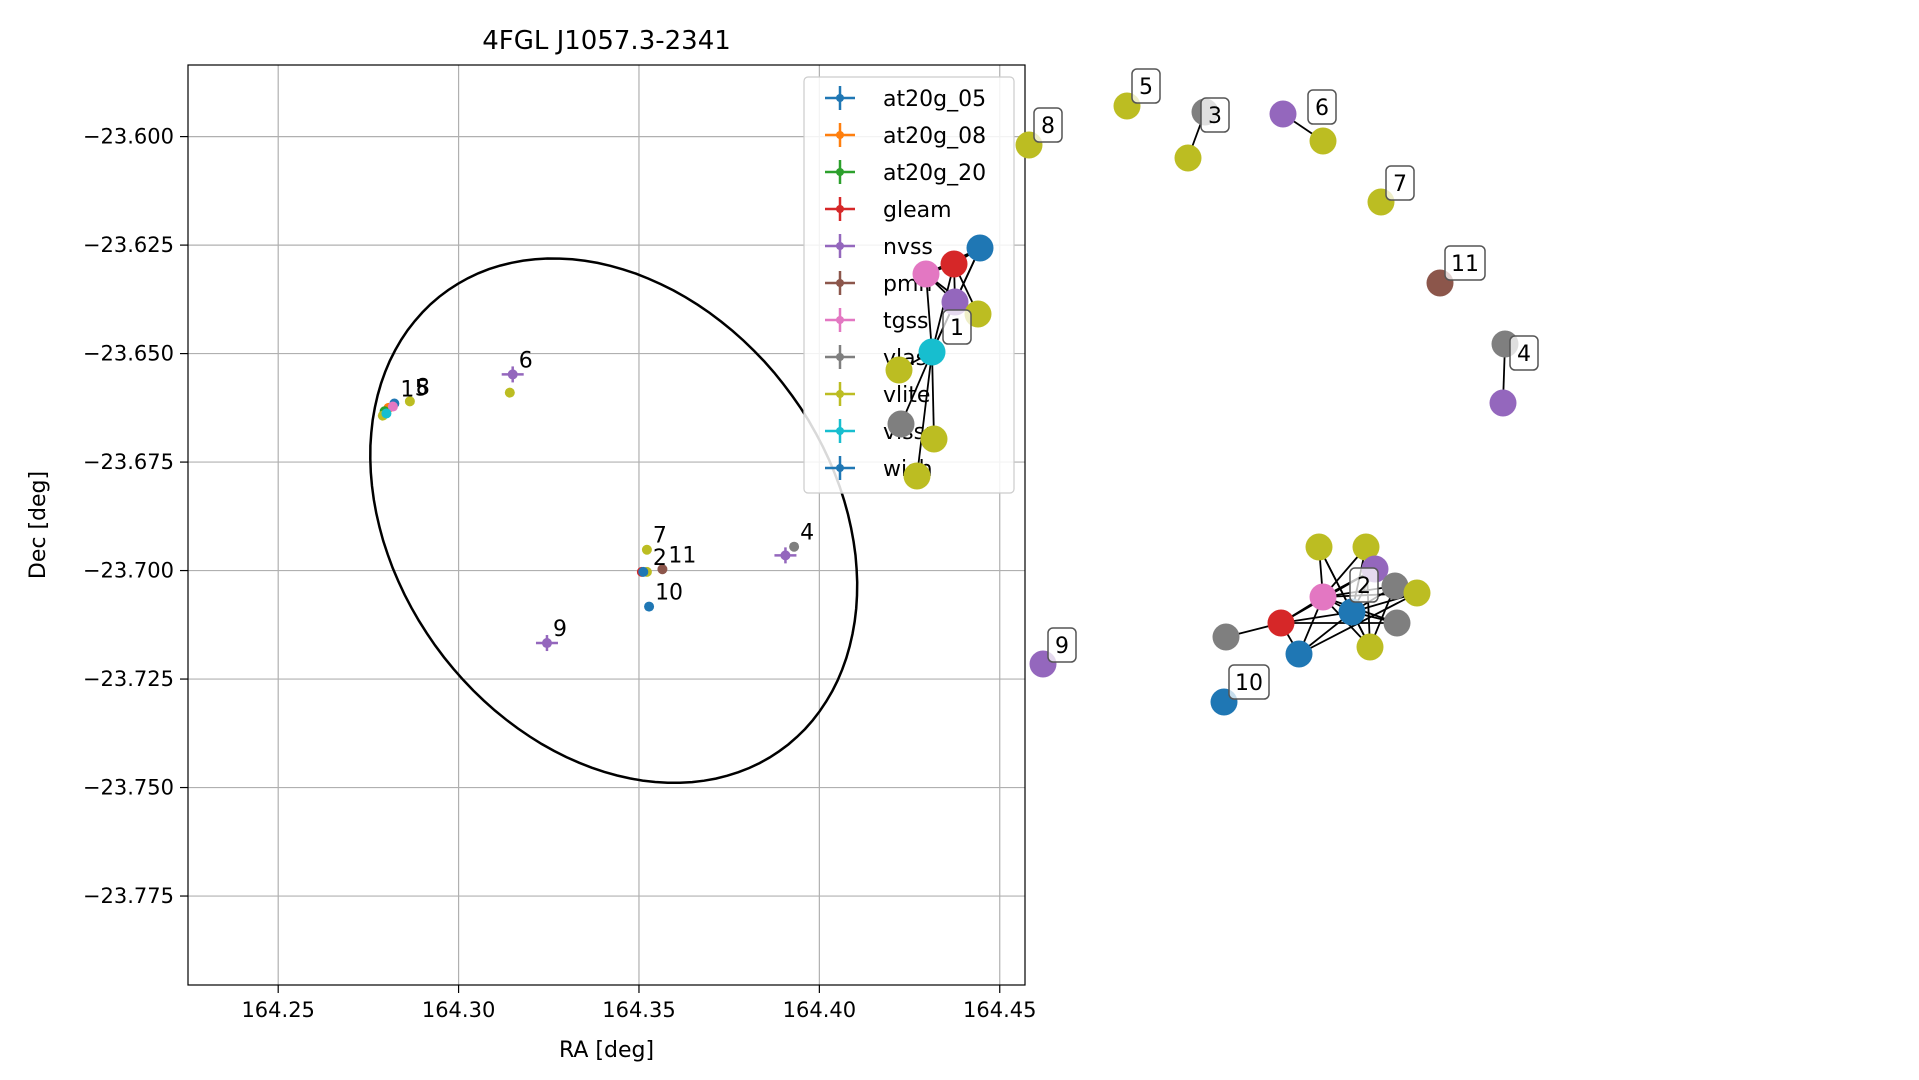 The image size is (1919, 1080). Describe the element at coordinates (128, 354) in the screenshot. I see `y-tick-label: −23.650` at that location.